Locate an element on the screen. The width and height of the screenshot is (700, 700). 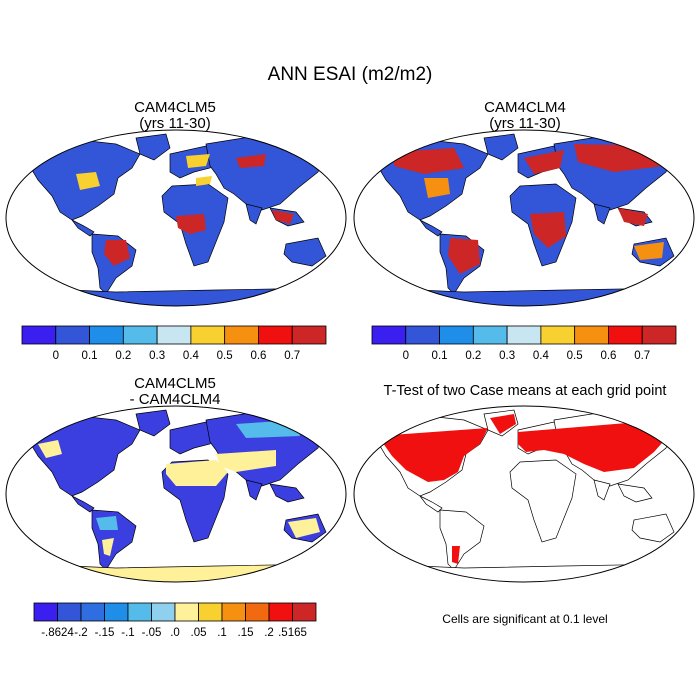
panel-1-title: CAM4CLM5 is located at coordinates (175, 107).